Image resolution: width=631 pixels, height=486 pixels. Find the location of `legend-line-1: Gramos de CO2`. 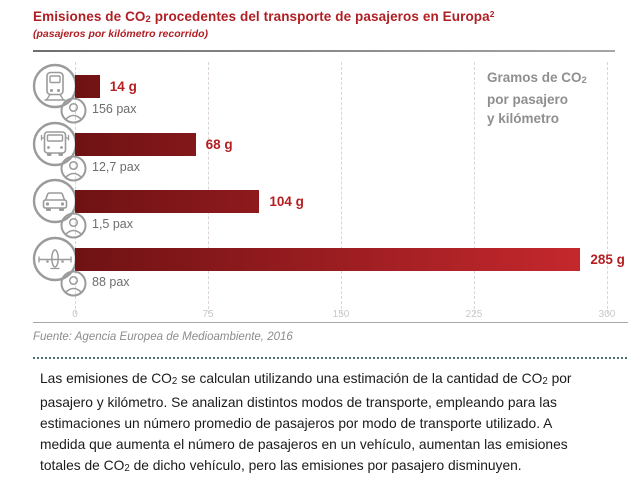

legend-line-1: Gramos de CO2 is located at coordinates (537, 78).